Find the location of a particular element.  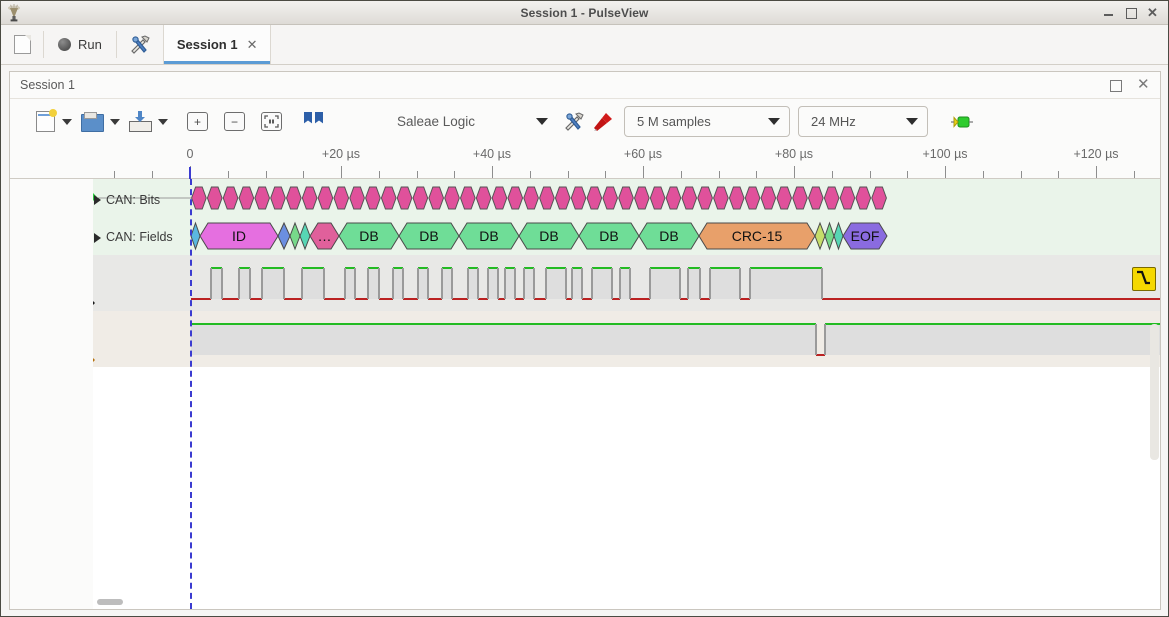

can-field-annotation: DB is located at coordinates (549, 236).